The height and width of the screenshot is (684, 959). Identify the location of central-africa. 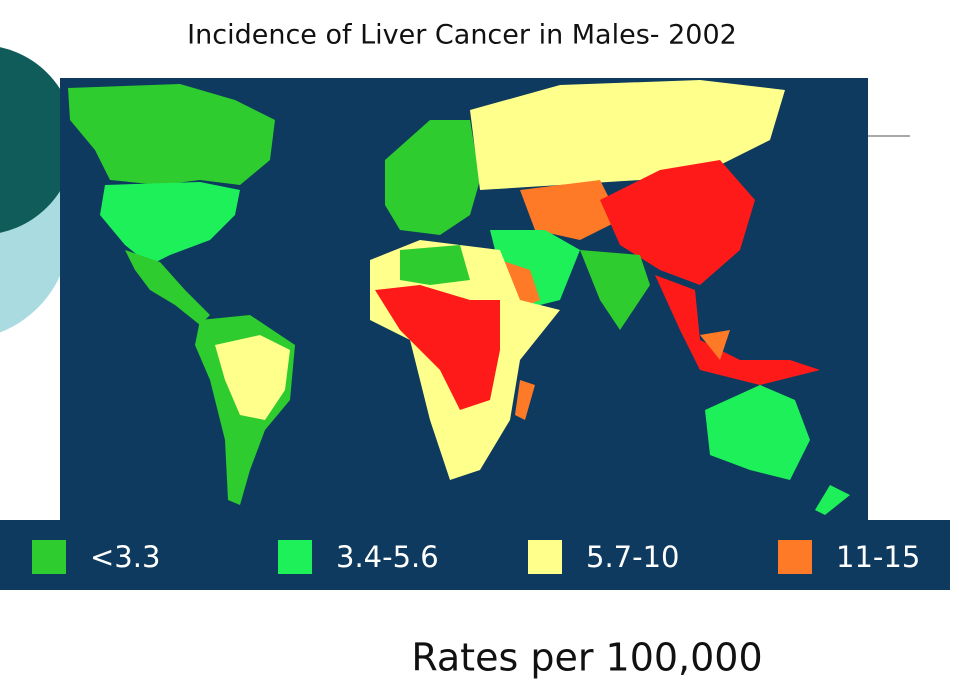
(437, 347).